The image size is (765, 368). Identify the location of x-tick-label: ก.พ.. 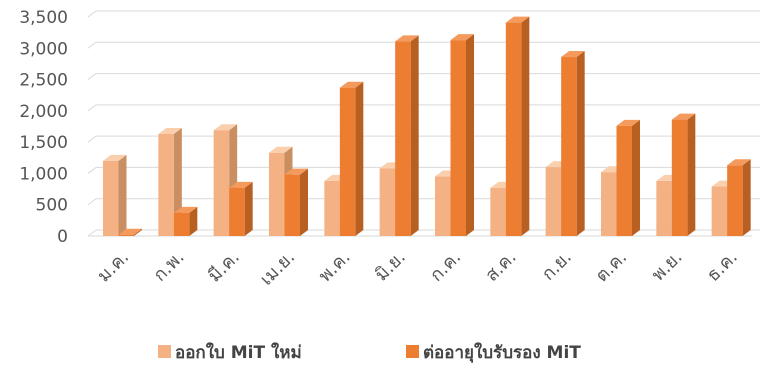
(168, 266).